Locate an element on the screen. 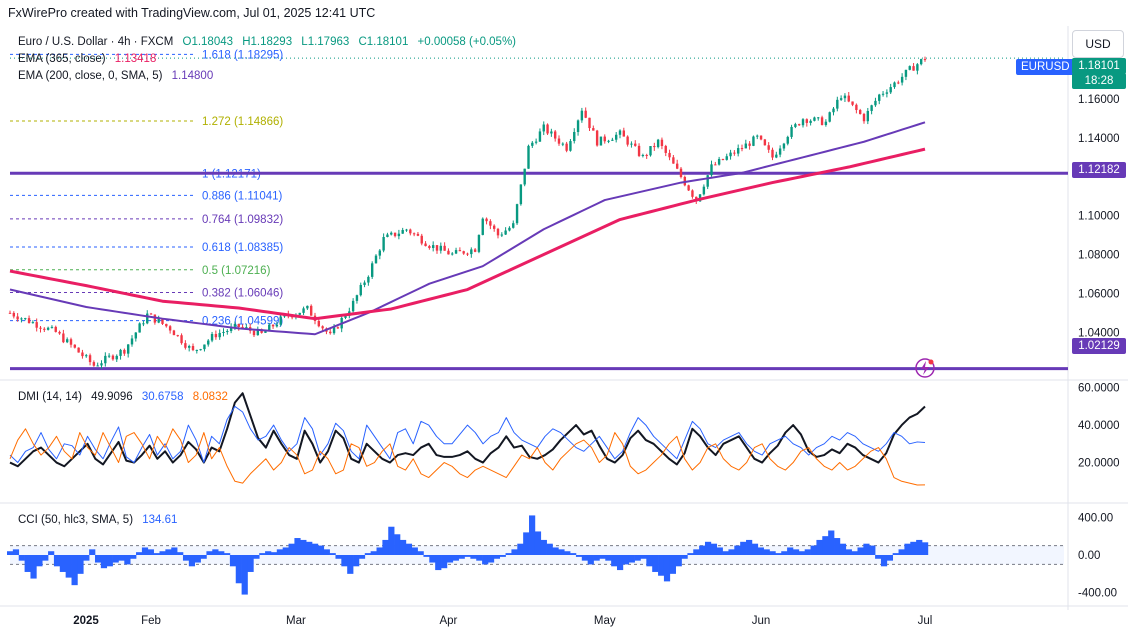  dmi-pane is located at coordinates (467, 439).